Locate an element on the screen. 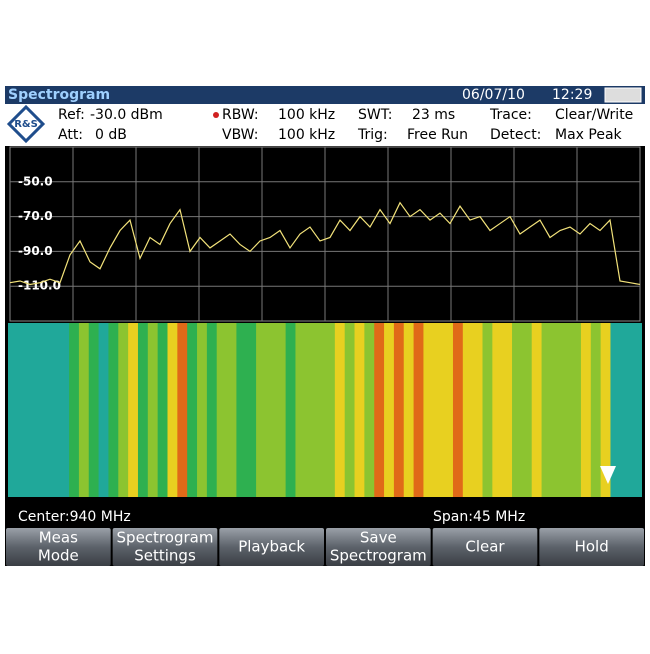 This screenshot has height=654, width=650. span: Span:45 MHz is located at coordinates (479, 517).